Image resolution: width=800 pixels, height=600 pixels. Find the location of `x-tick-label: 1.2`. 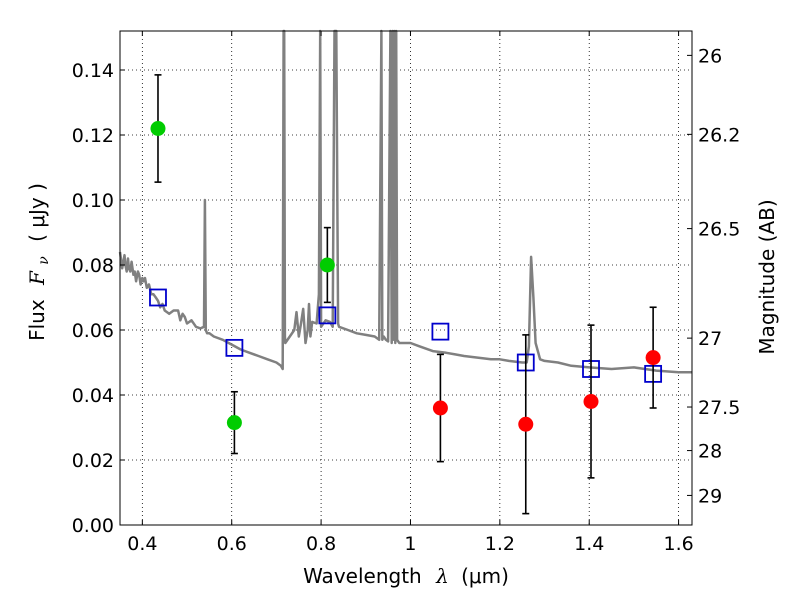

x-tick-label: 1.2 is located at coordinates (500, 544).